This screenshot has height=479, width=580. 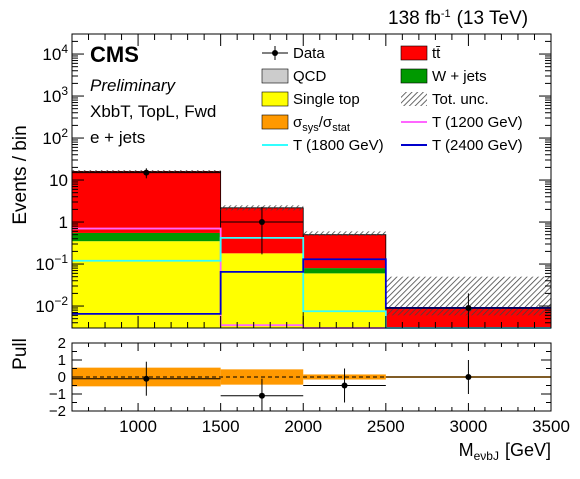 I want to click on legend-item-singletop: Single top, so click(x=310, y=99).